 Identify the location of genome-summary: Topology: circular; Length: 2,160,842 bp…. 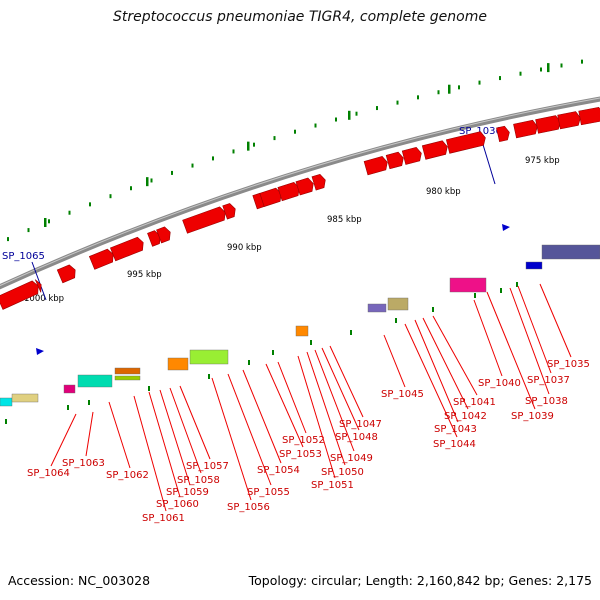
(420, 580).